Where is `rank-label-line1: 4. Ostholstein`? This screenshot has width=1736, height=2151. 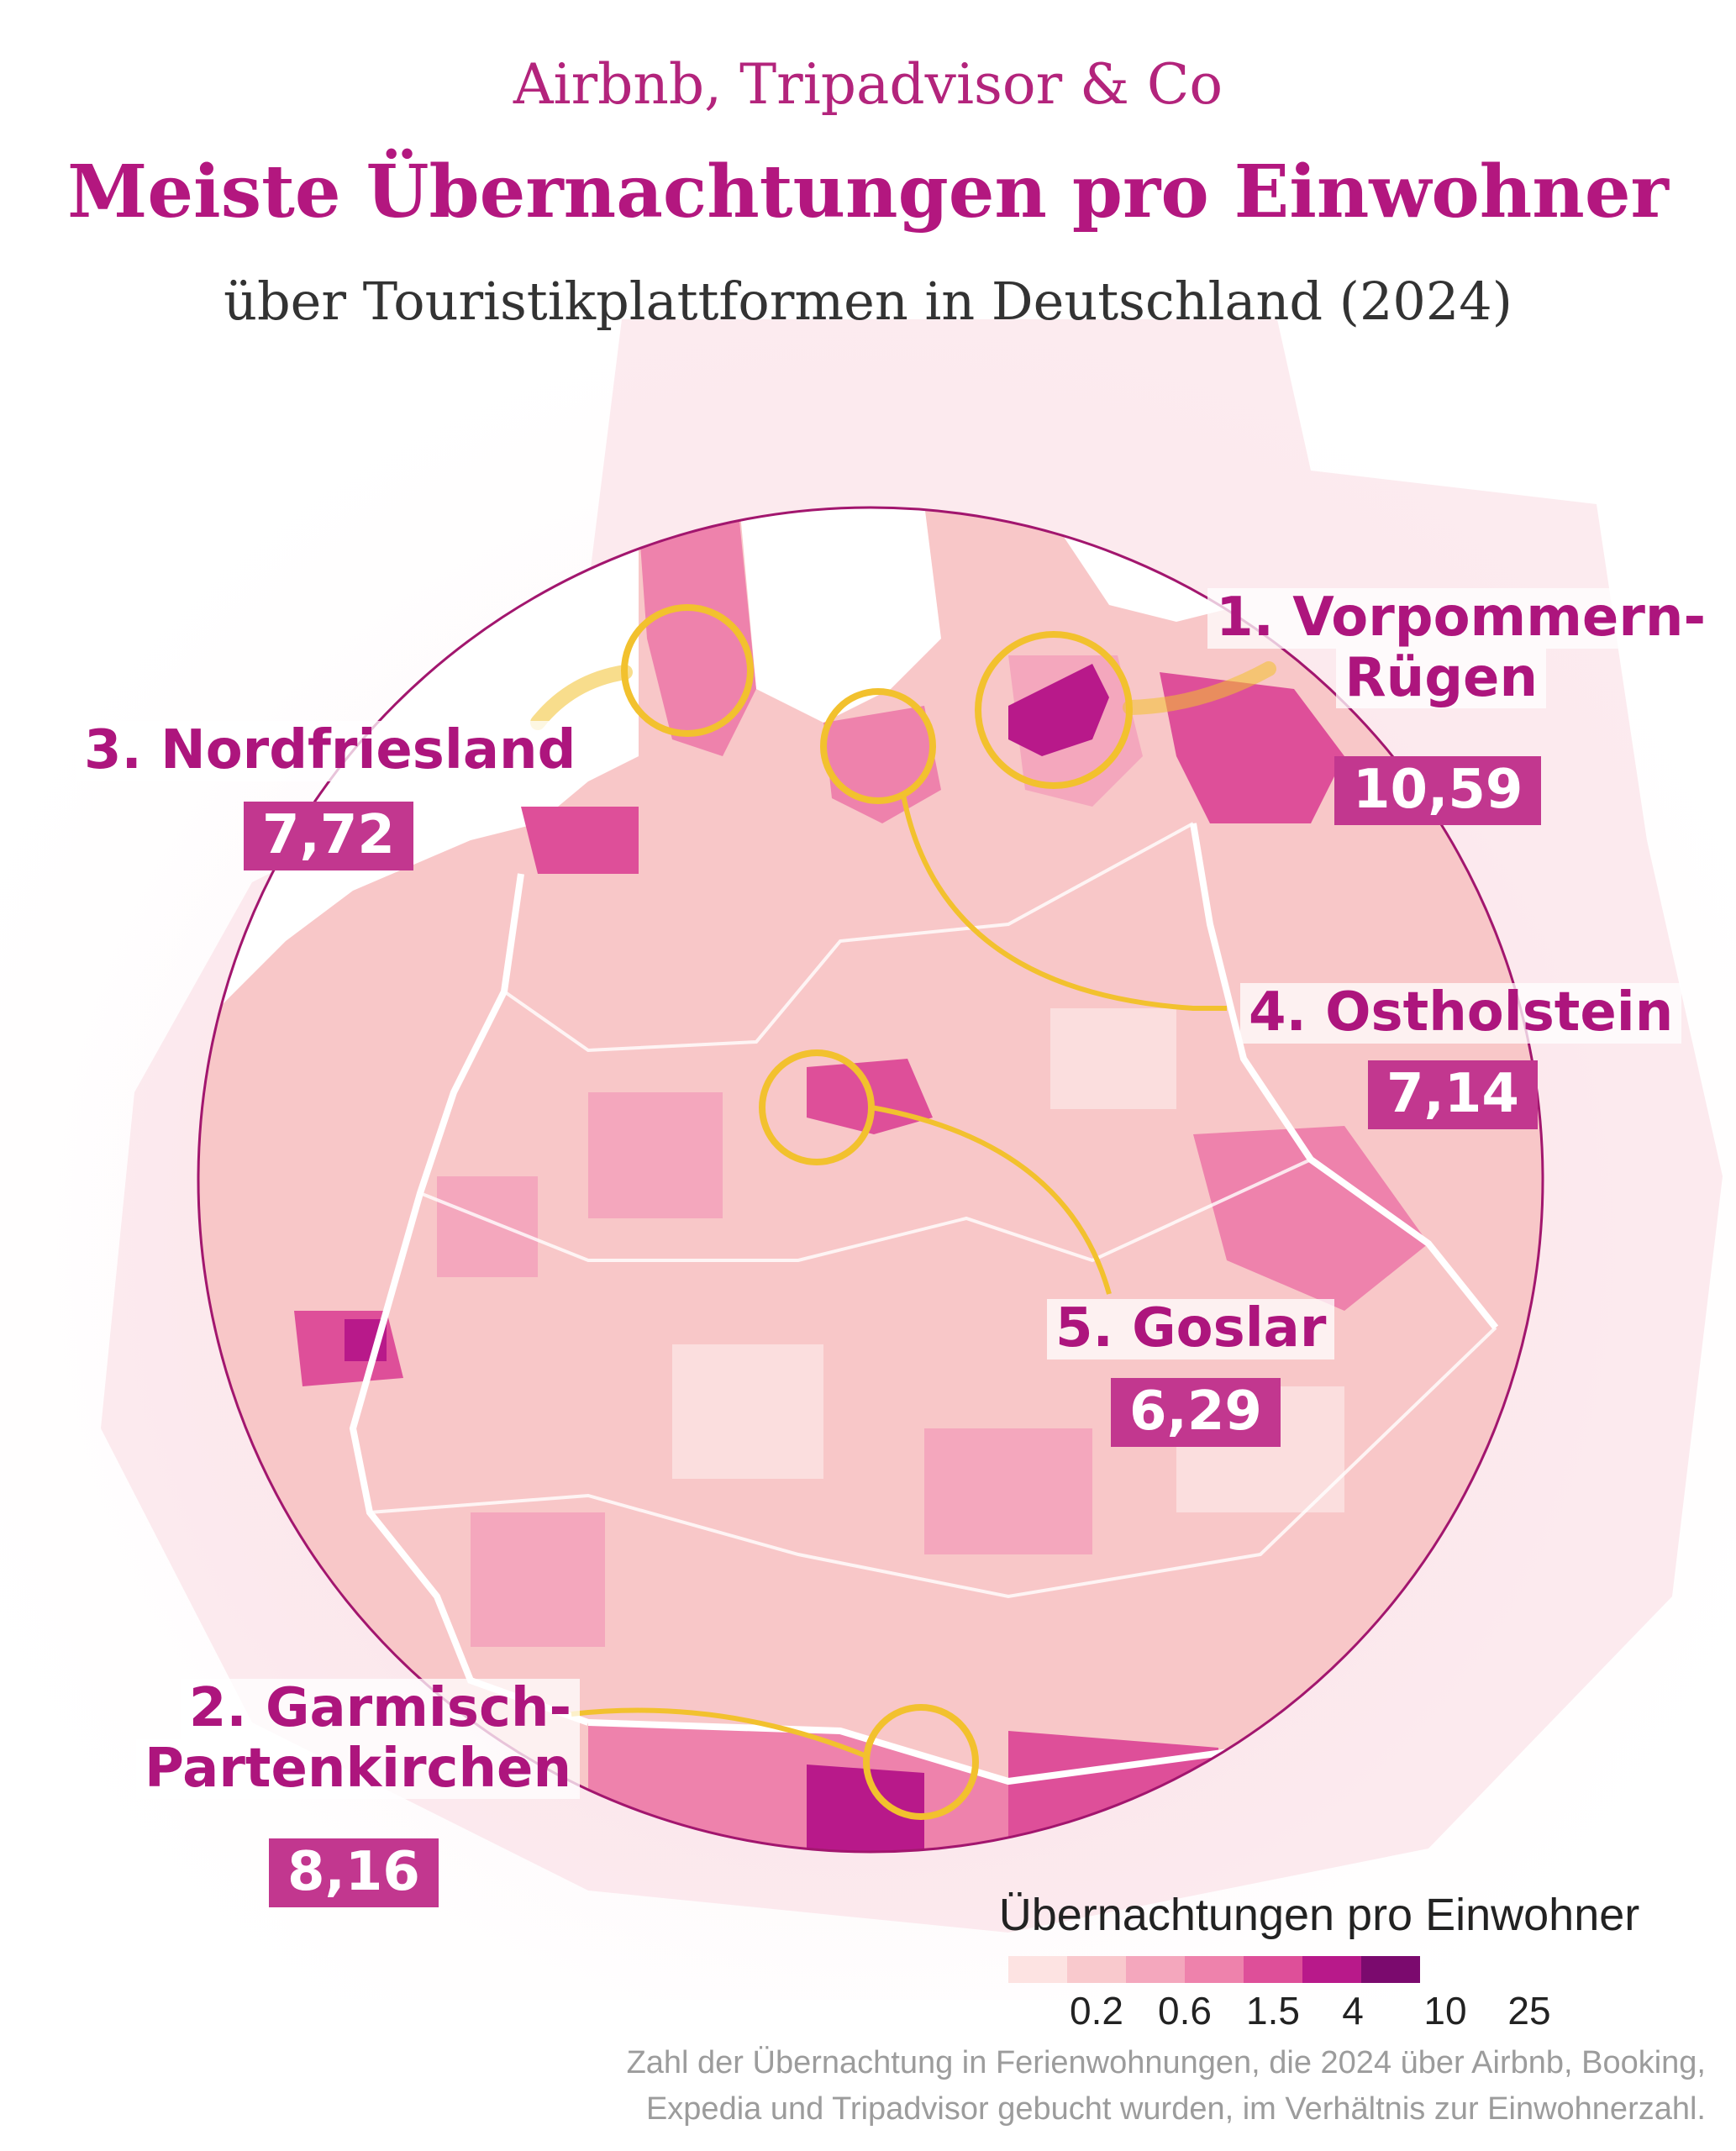 rank-label-line1: 4. Ostholstein is located at coordinates (1461, 1013).